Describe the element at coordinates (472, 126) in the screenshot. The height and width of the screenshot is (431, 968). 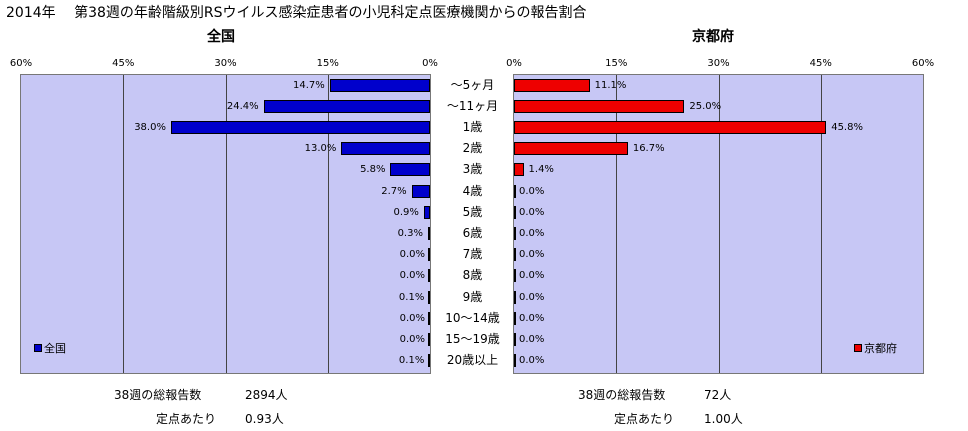
I see `category-label: 1歳` at that location.